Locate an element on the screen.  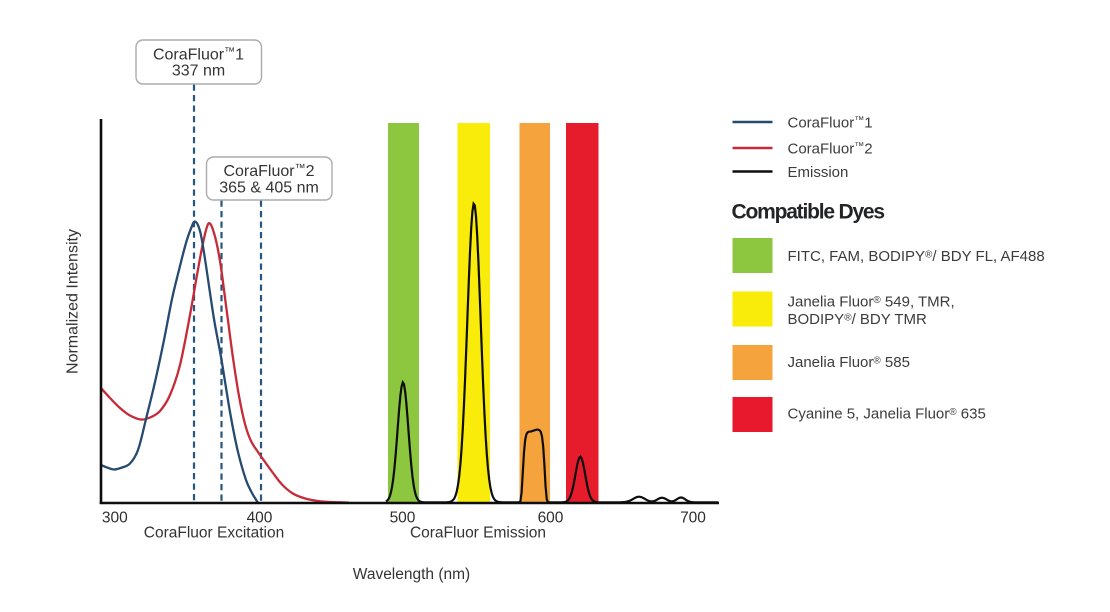
svg-text: 500 is located at coordinates (403, 518).